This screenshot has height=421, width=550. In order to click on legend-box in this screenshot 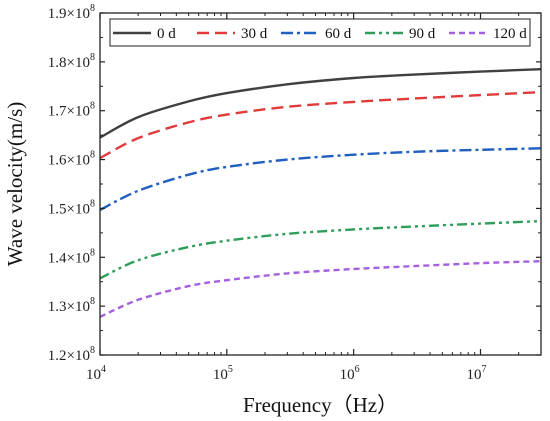, I will do `click(320, 32)`.